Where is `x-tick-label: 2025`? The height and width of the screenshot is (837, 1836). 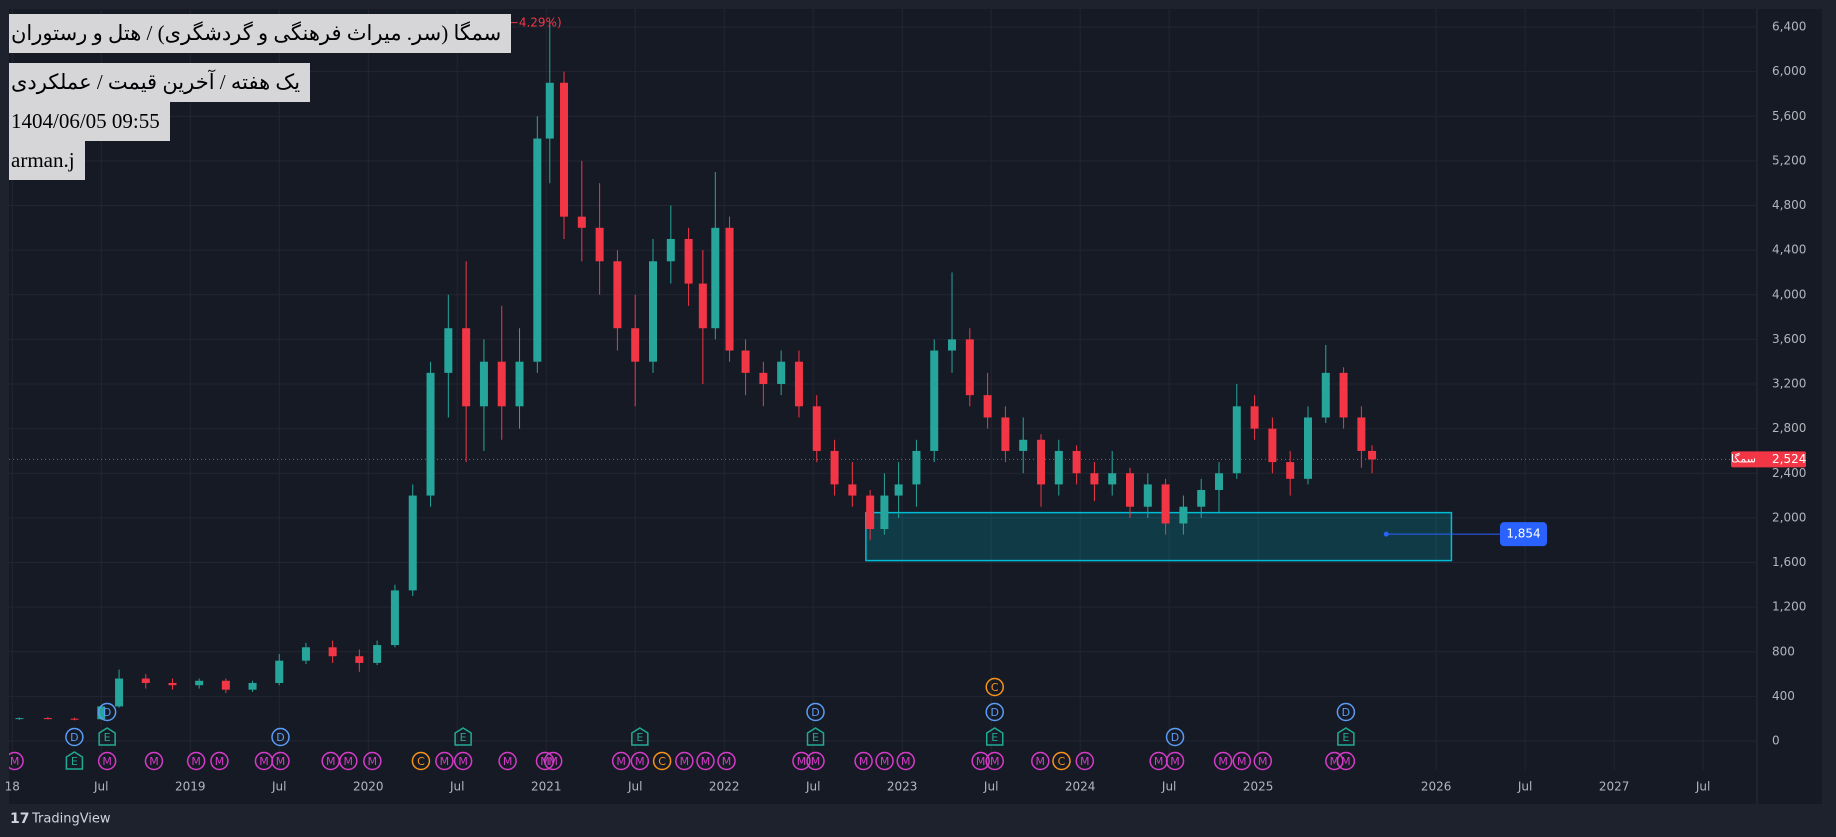 x-tick-label: 2025 is located at coordinates (1258, 787).